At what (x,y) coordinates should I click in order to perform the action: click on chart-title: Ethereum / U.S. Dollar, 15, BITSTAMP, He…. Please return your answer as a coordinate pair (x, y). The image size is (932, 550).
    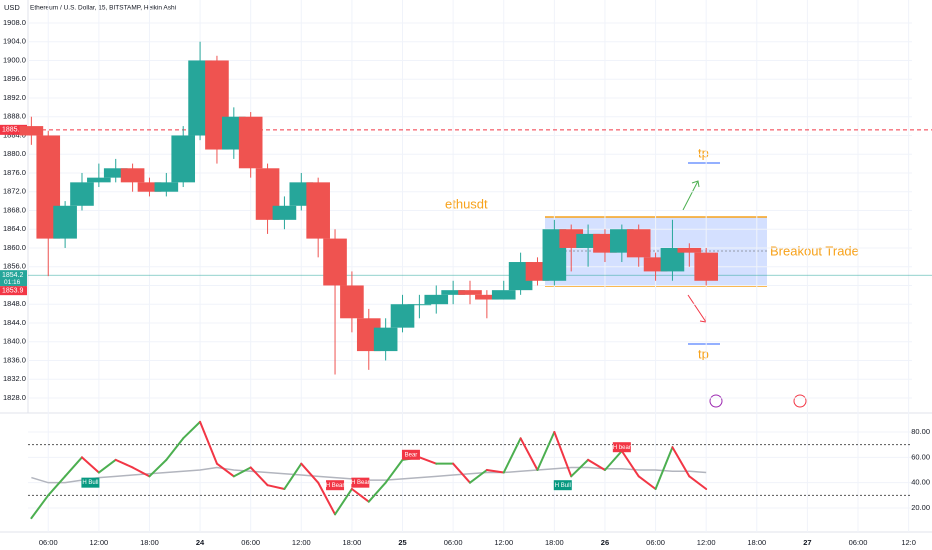
    Looking at the image, I should click on (103, 8).